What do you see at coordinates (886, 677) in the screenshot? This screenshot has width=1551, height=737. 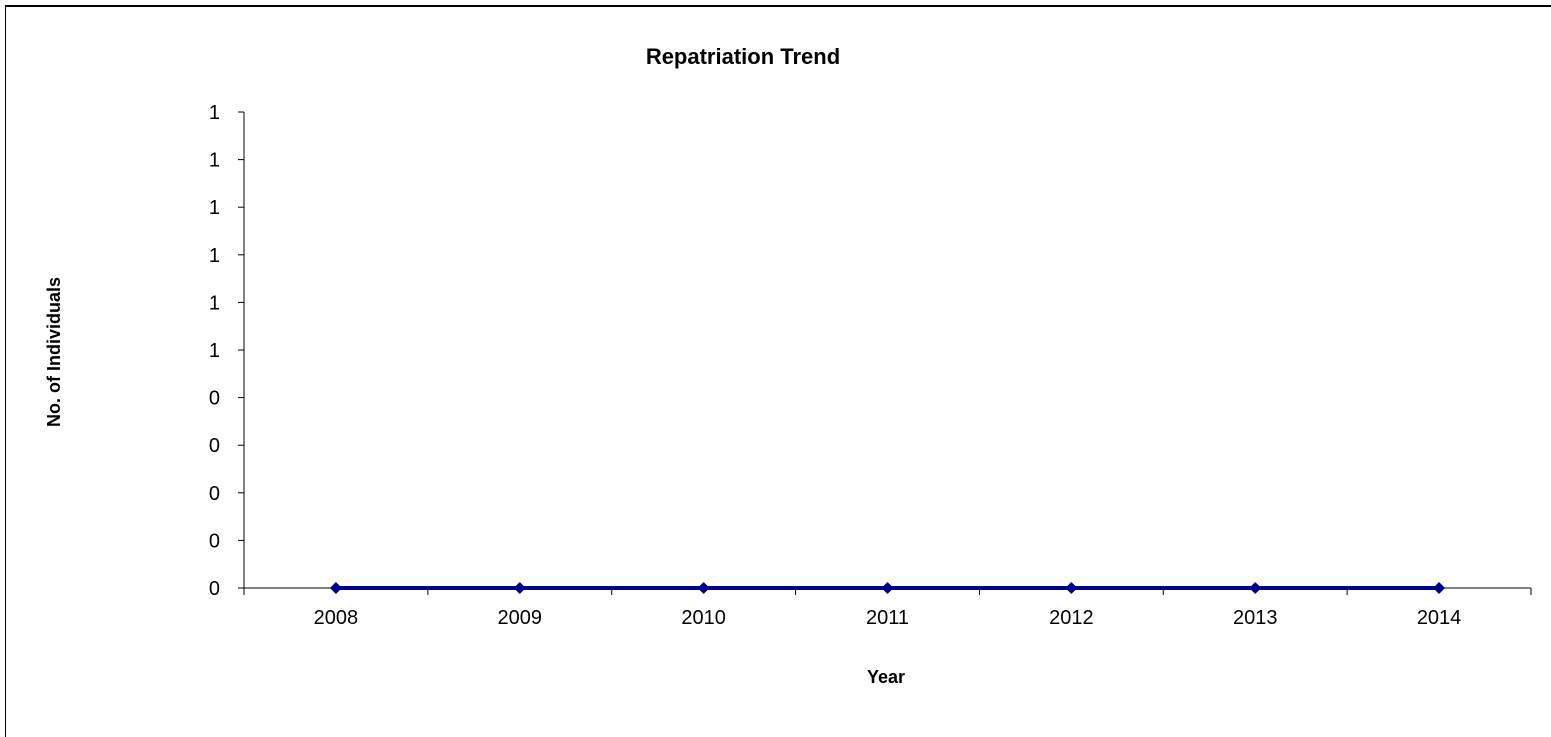 I see `x-axis-label: Year` at bounding box center [886, 677].